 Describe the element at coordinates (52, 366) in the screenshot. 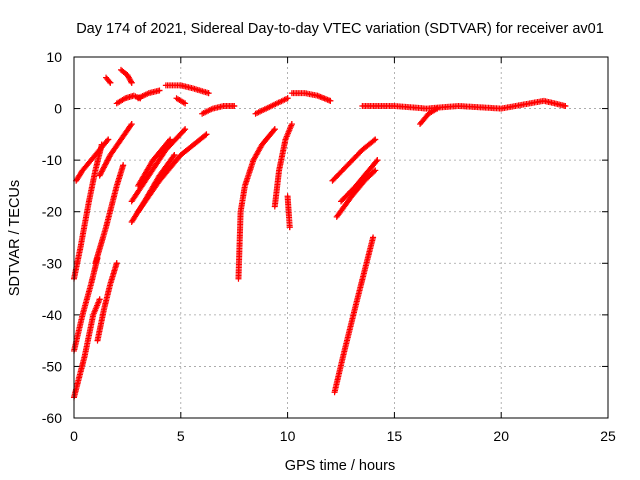

I see `y-tick-label: -50` at that location.